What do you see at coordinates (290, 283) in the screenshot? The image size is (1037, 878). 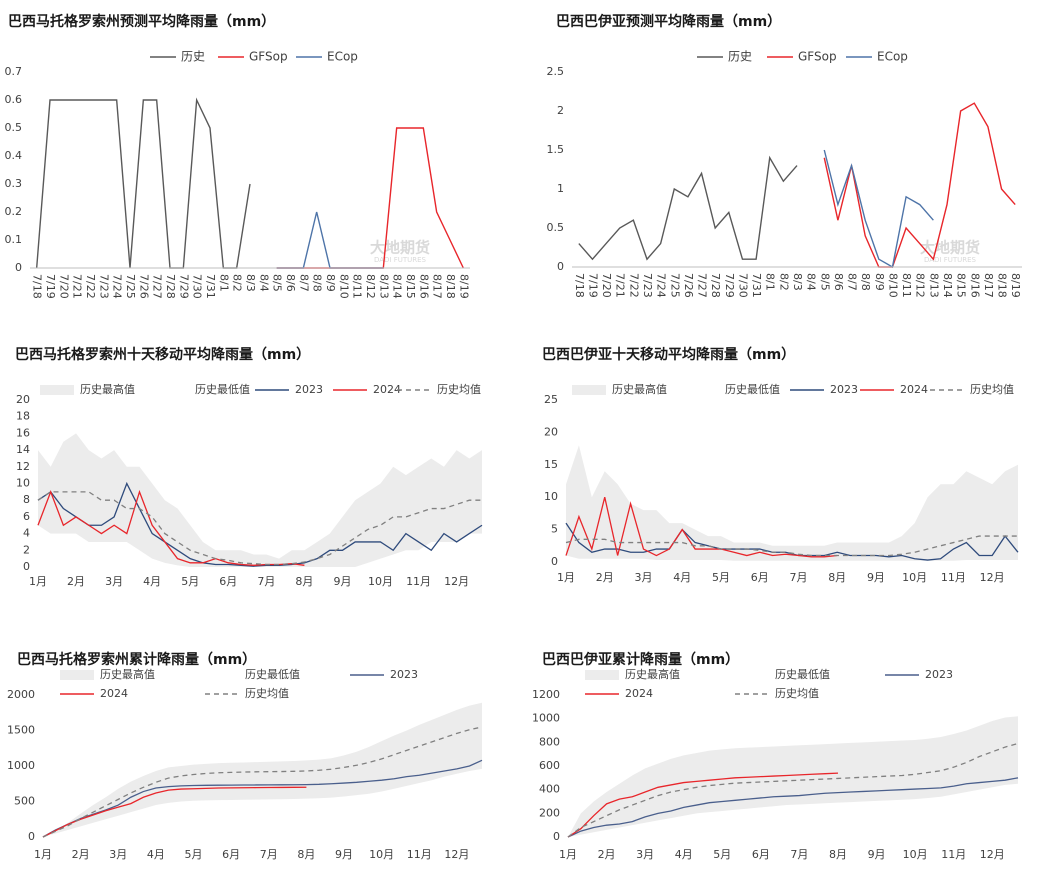 I see `x-tick-label: 8/6` at bounding box center [290, 283].